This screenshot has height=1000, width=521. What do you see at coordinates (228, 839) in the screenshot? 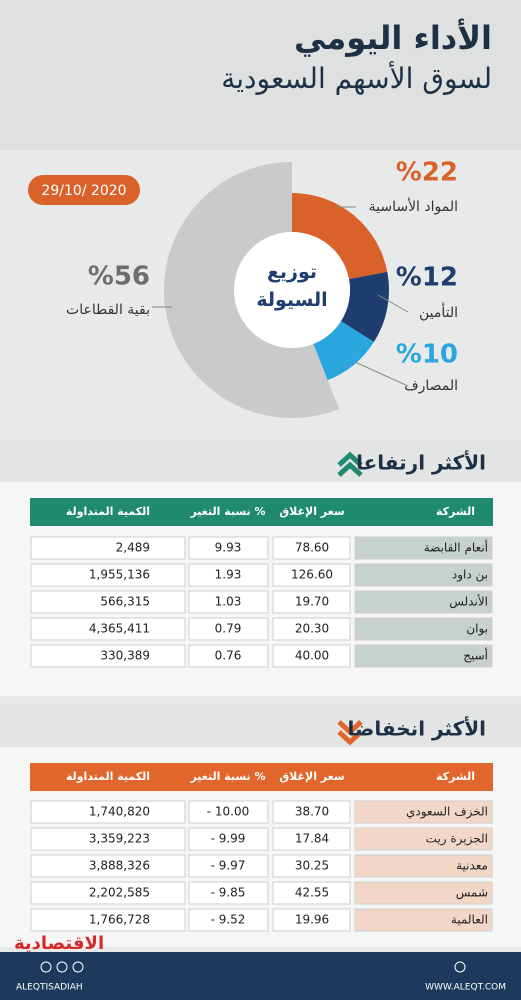
I see `cell-value: - 9.99` at bounding box center [228, 839].